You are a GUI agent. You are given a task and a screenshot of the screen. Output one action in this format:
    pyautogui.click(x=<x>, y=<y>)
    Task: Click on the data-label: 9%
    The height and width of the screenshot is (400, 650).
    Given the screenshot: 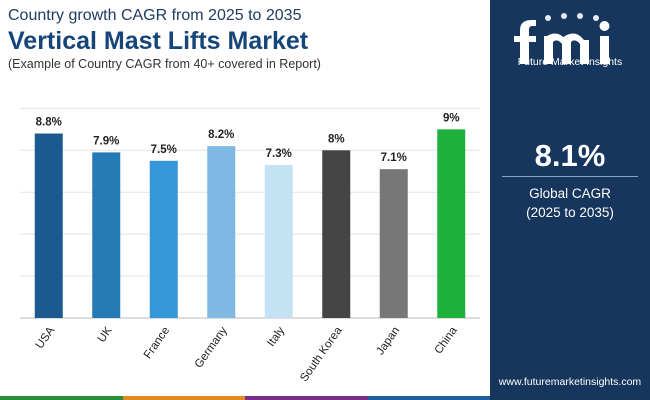 What is the action you would take?
    pyautogui.click(x=451, y=118)
    